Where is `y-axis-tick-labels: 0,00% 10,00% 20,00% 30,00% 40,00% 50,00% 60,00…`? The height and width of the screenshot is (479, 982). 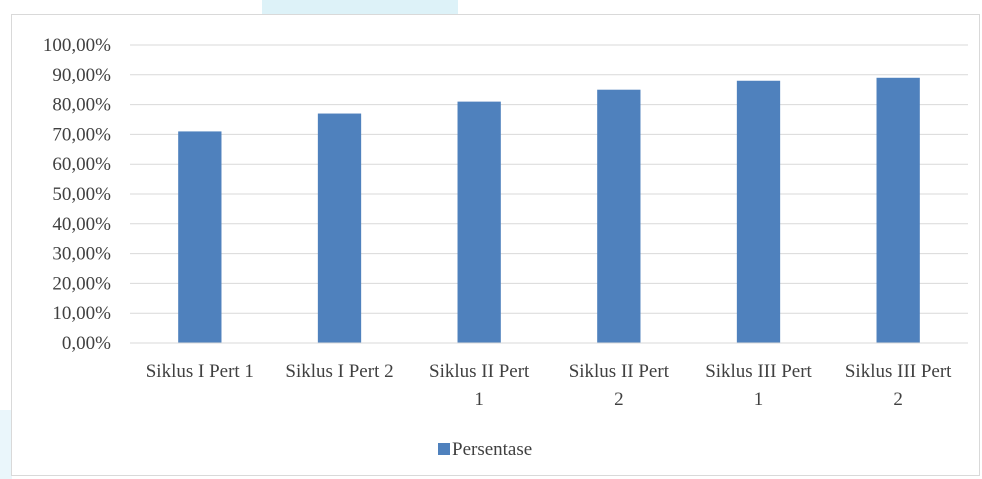
y-axis-tick-labels: 0,00% 10,00% 20,00% 30,00% 40,00% 50,00% 60,00… is located at coordinates (77, 194).